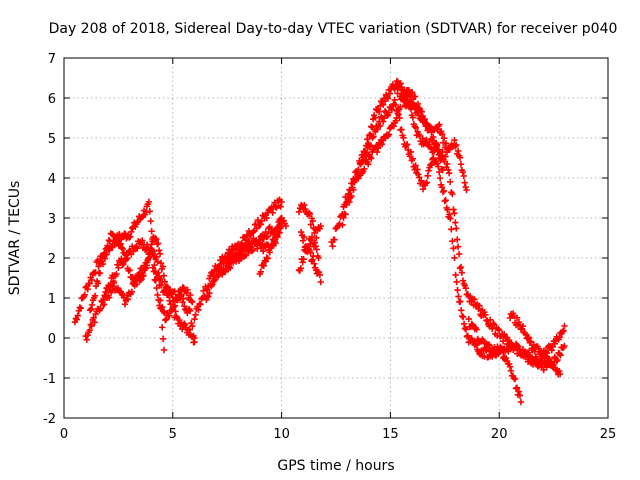 The image size is (640, 480). Describe the element at coordinates (52, 59) in the screenshot. I see `y-tick-label: 7` at that location.